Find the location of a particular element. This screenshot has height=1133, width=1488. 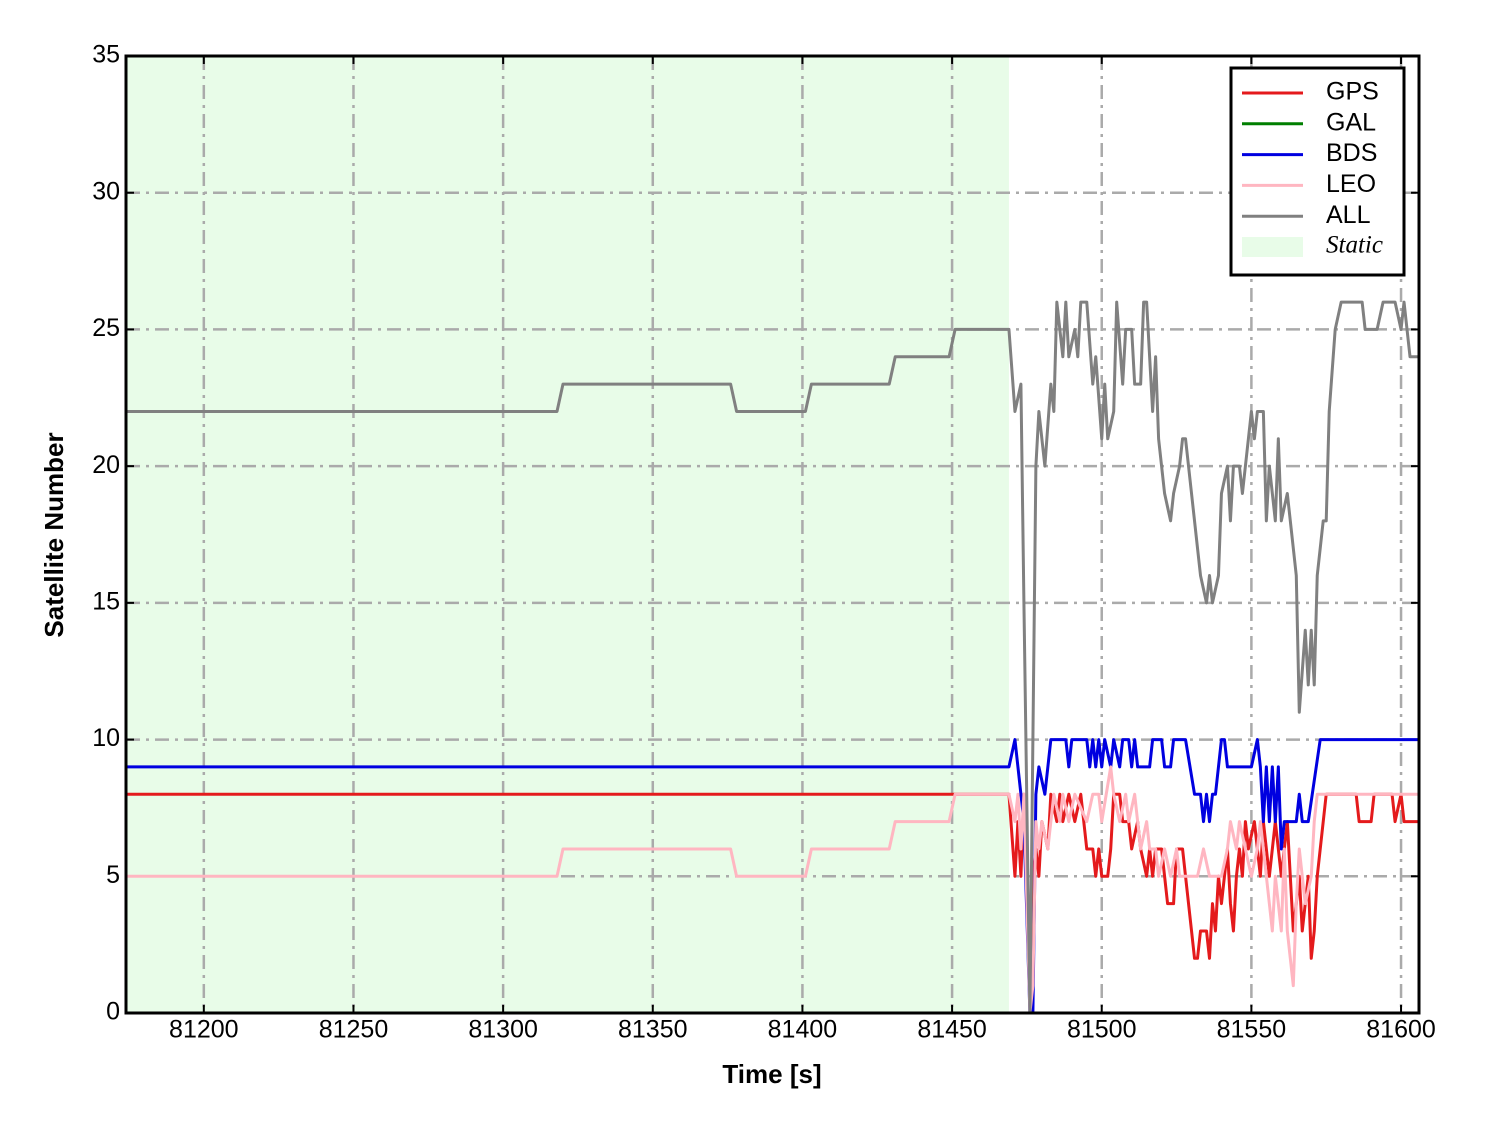

y-tick-label: 15 is located at coordinates (106, 601).